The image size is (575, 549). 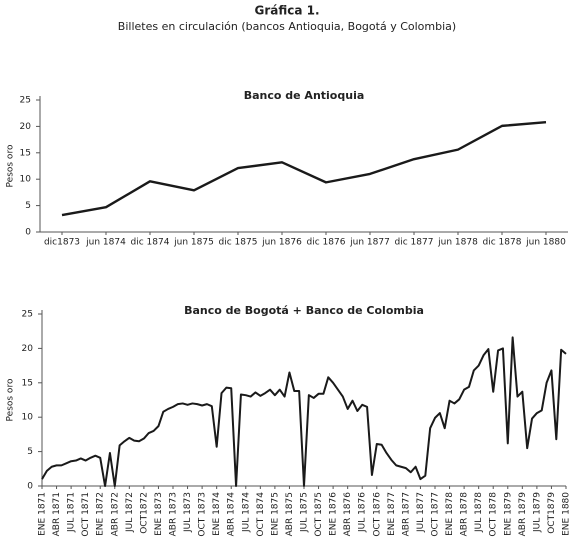 What do you see at coordinates (188, 512) in the screenshot?
I see `x-tick-label: JUL 1873` at bounding box center [188, 512].